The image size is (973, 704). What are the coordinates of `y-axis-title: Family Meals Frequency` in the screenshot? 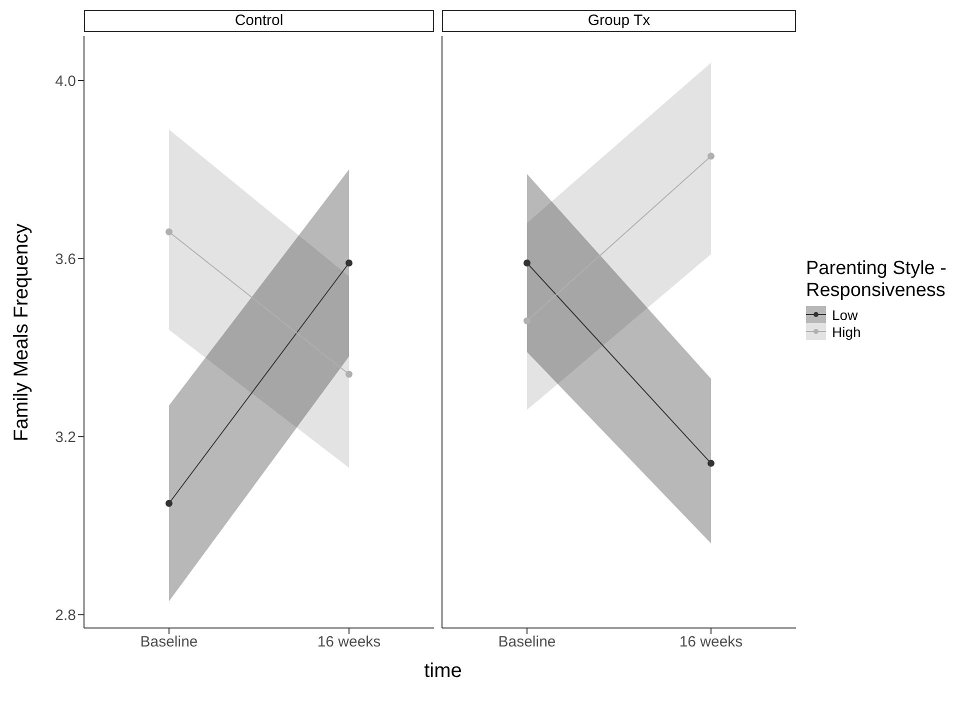 It's located at (22, 332).